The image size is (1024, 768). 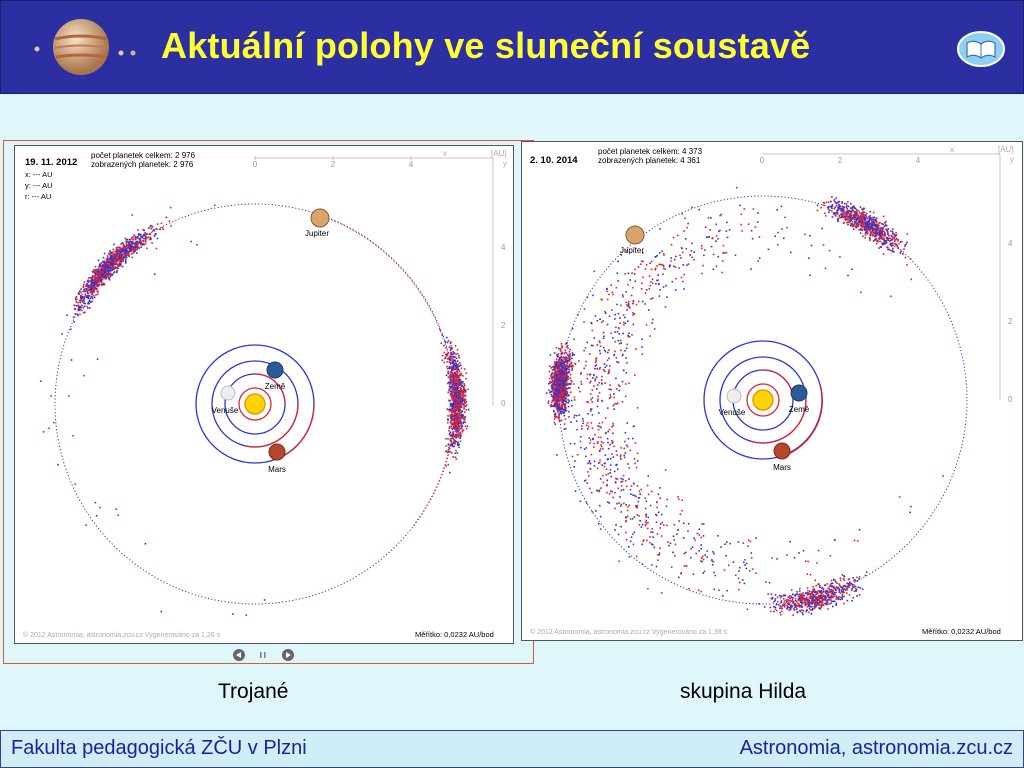 I want to click on prev-icon, so click(x=239, y=655).